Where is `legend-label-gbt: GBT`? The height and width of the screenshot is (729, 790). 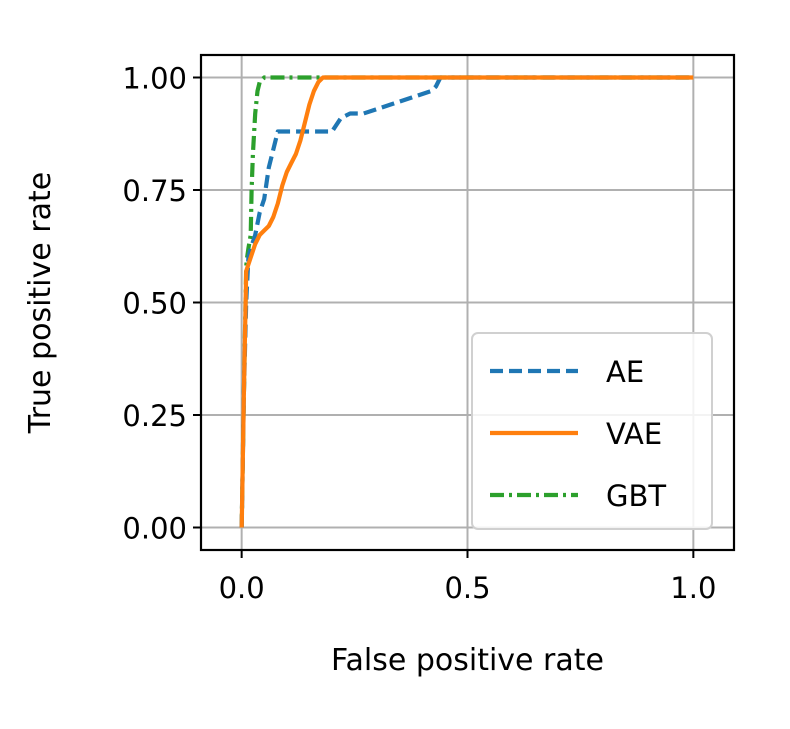 legend-label-gbt: GBT is located at coordinates (636, 496).